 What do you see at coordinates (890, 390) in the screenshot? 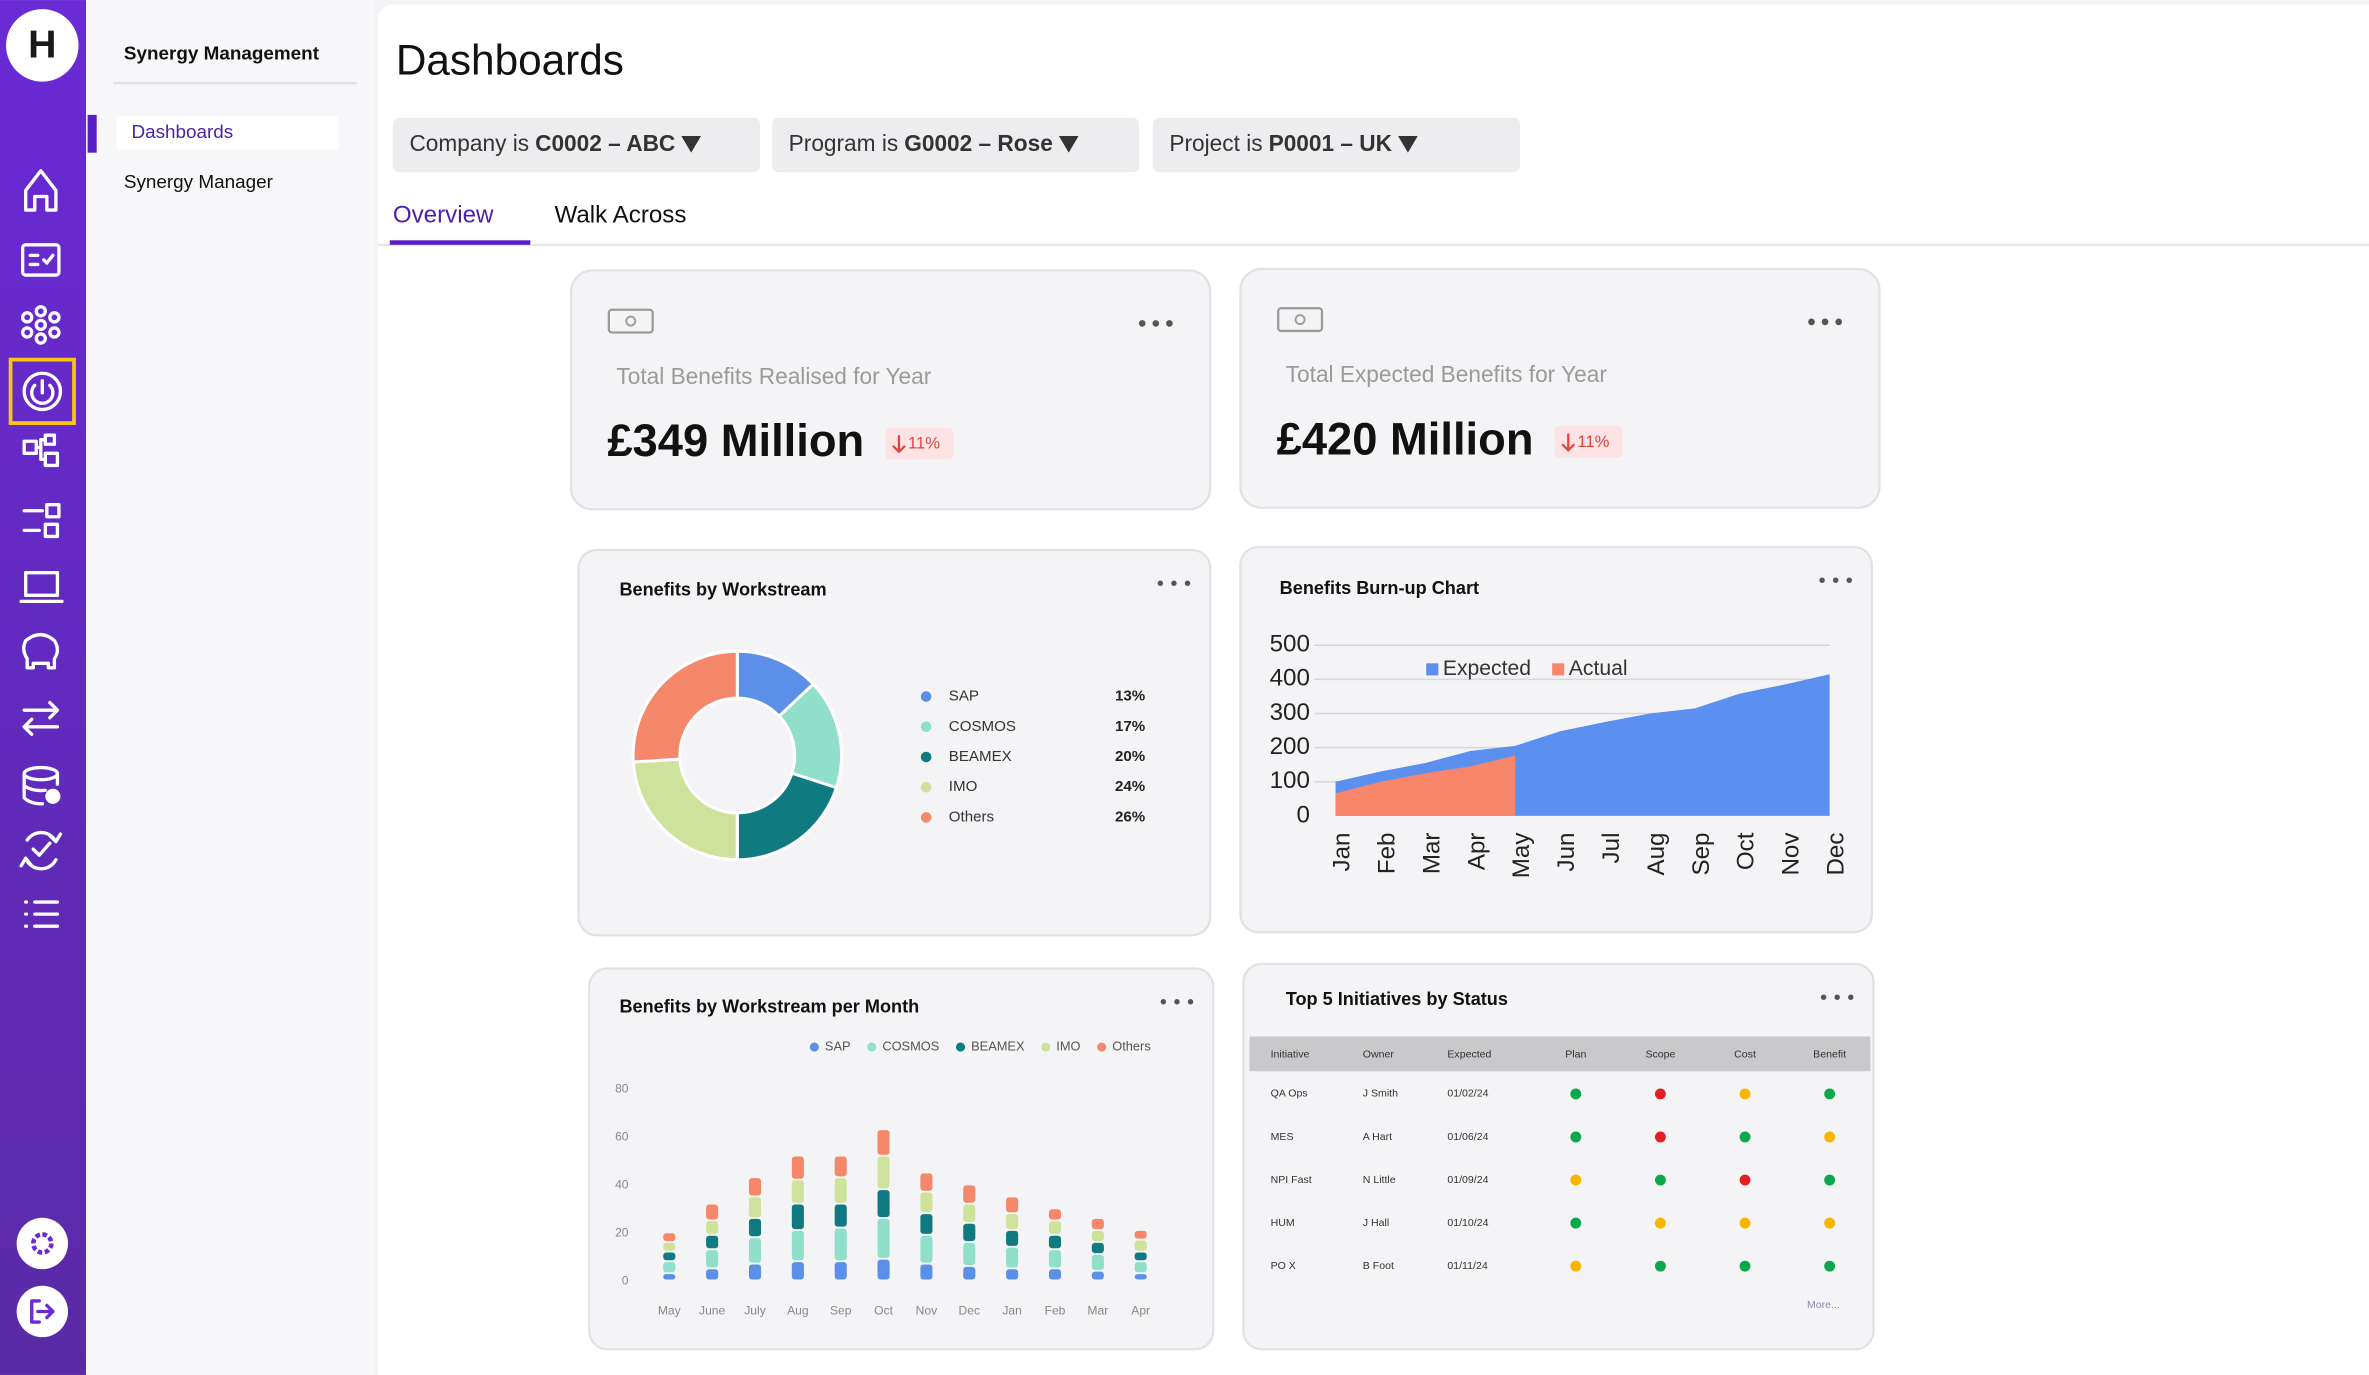
I see `kpi-card` at bounding box center [890, 390].